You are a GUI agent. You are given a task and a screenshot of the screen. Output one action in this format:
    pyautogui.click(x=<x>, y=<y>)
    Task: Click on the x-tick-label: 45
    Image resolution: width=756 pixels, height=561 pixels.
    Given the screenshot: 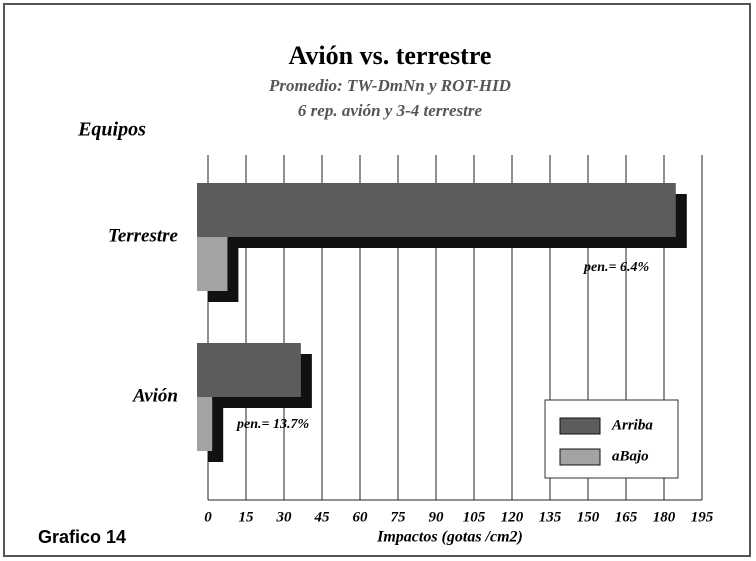 What is the action you would take?
    pyautogui.click(x=322, y=517)
    